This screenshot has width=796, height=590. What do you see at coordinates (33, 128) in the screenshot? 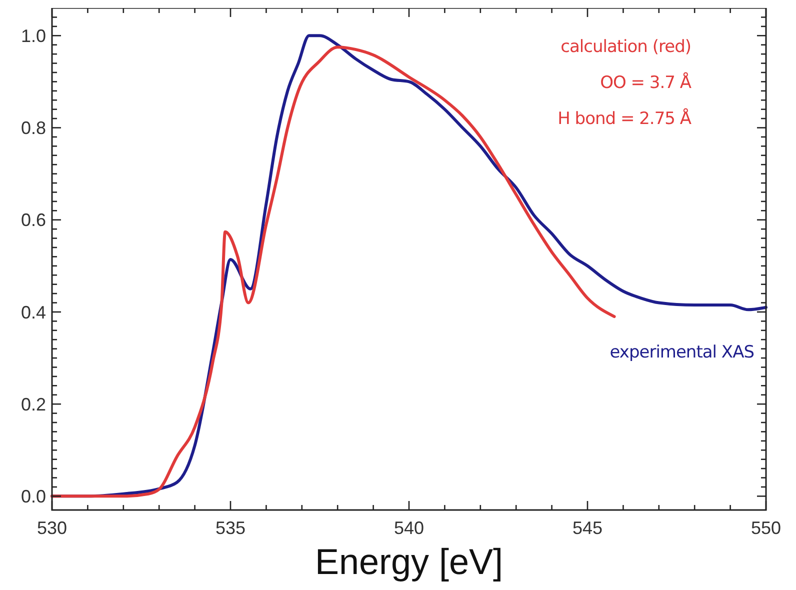
I see `y-tick-label: 0.8` at bounding box center [33, 128].